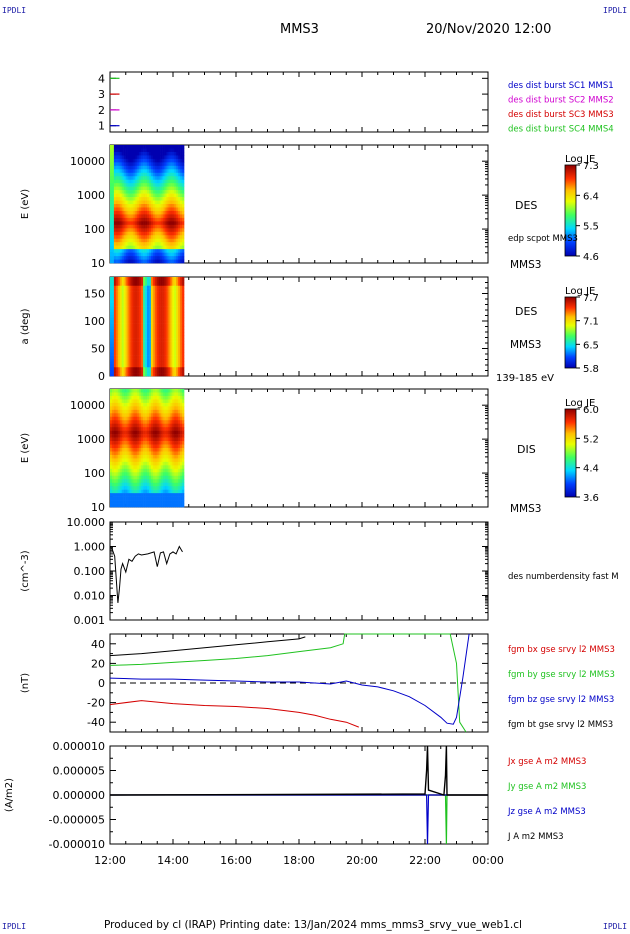 This screenshot has width=630, height=934. I want to click on dis-energy-ytick-label: 10, so click(98, 507).